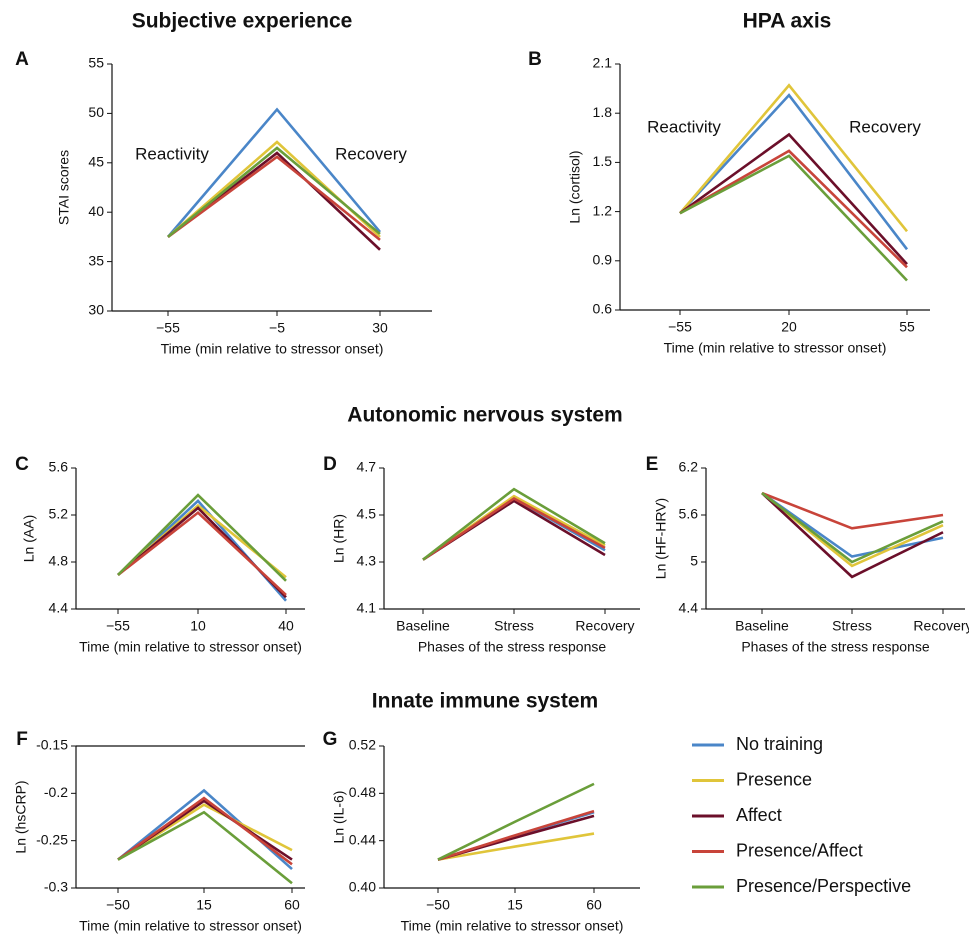 This screenshot has height=934, width=969. What do you see at coordinates (59, 561) in the screenshot?
I see `y-tick-label: 4.8` at bounding box center [59, 561].